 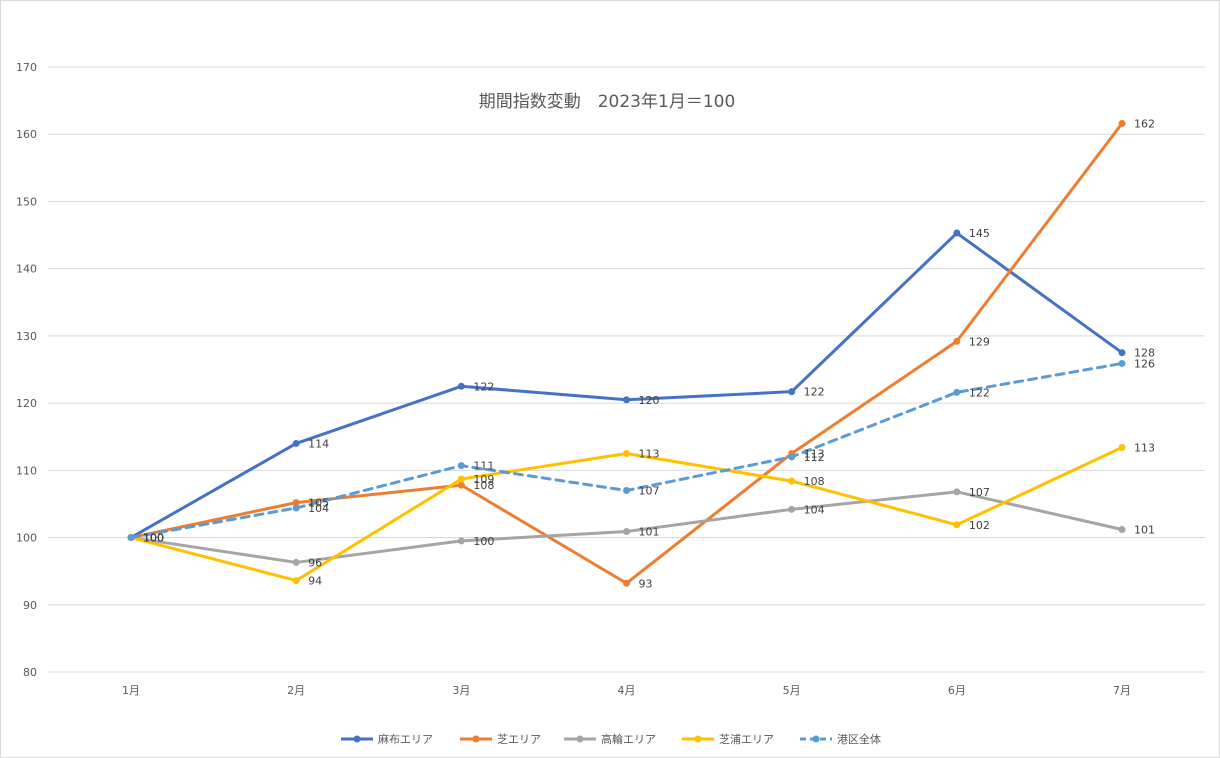 I want to click on data-label: 96, so click(x=315, y=562).